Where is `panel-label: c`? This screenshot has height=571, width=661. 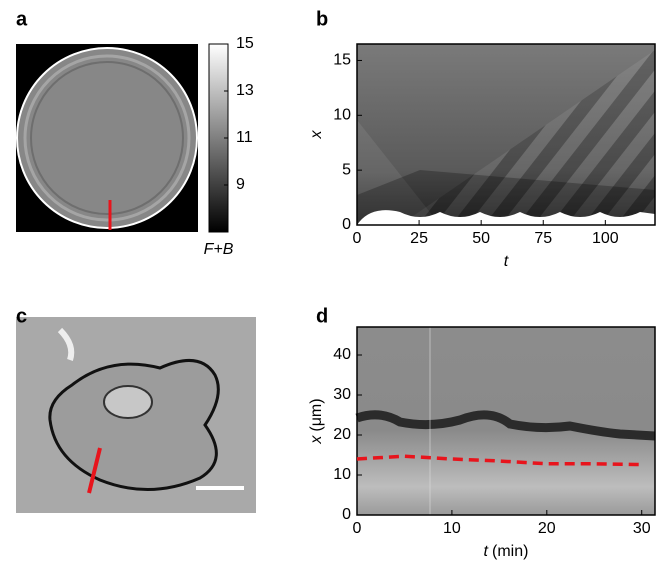 panel-label: c is located at coordinates (21, 316).